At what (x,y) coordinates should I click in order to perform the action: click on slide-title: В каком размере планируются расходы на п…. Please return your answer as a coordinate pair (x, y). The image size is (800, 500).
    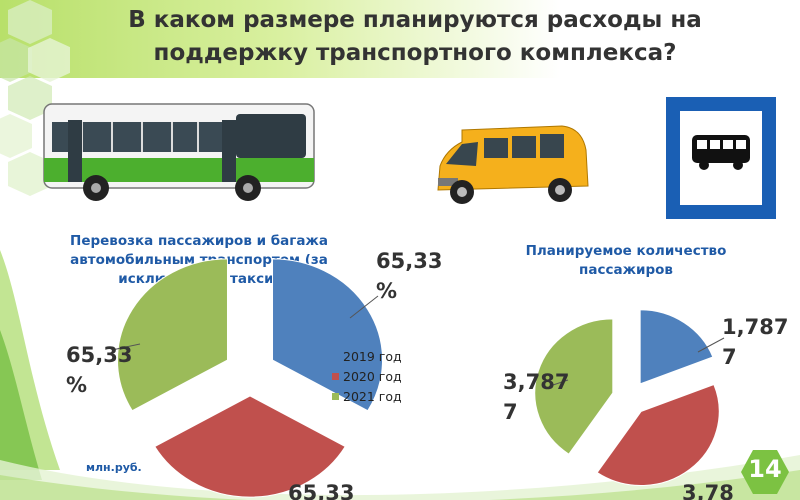
    Looking at the image, I should click on (415, 36).